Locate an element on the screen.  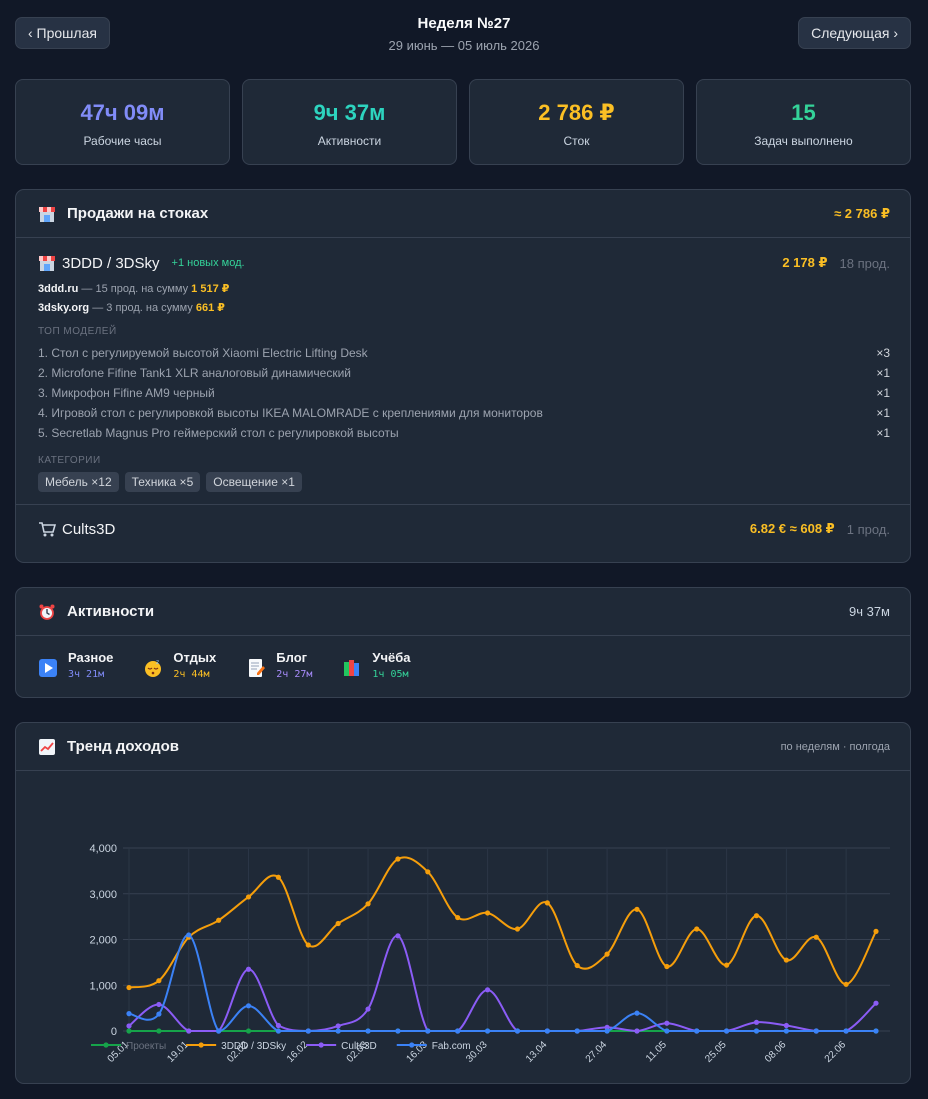
card-title: Продажи на стоках is located at coordinates (138, 213).